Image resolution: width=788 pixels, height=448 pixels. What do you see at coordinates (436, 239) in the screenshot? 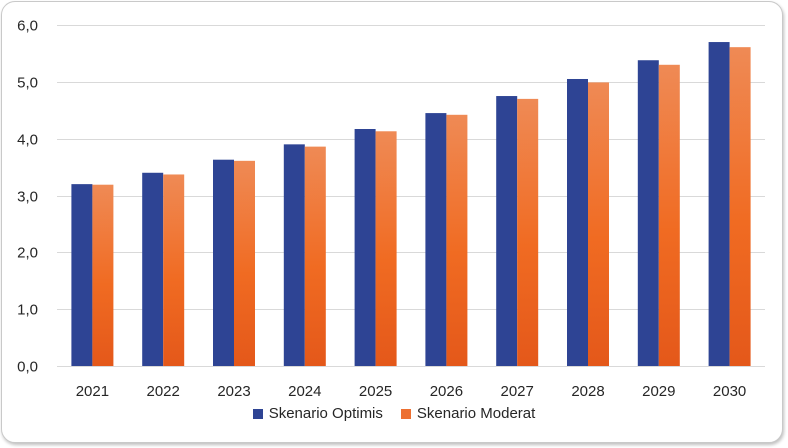
I see `bar-optimis-2026` at bounding box center [436, 239].